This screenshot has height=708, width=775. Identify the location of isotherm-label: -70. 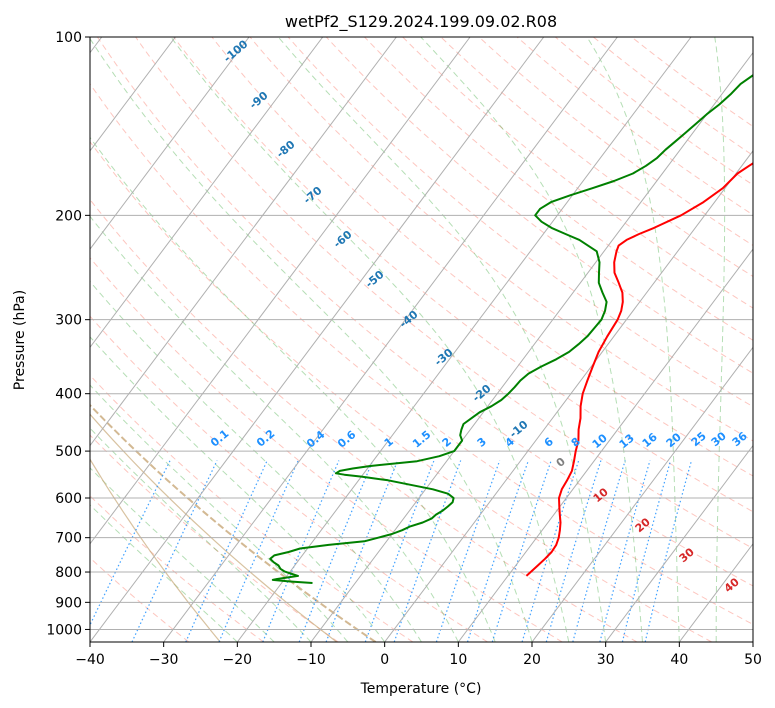
(313, 195).